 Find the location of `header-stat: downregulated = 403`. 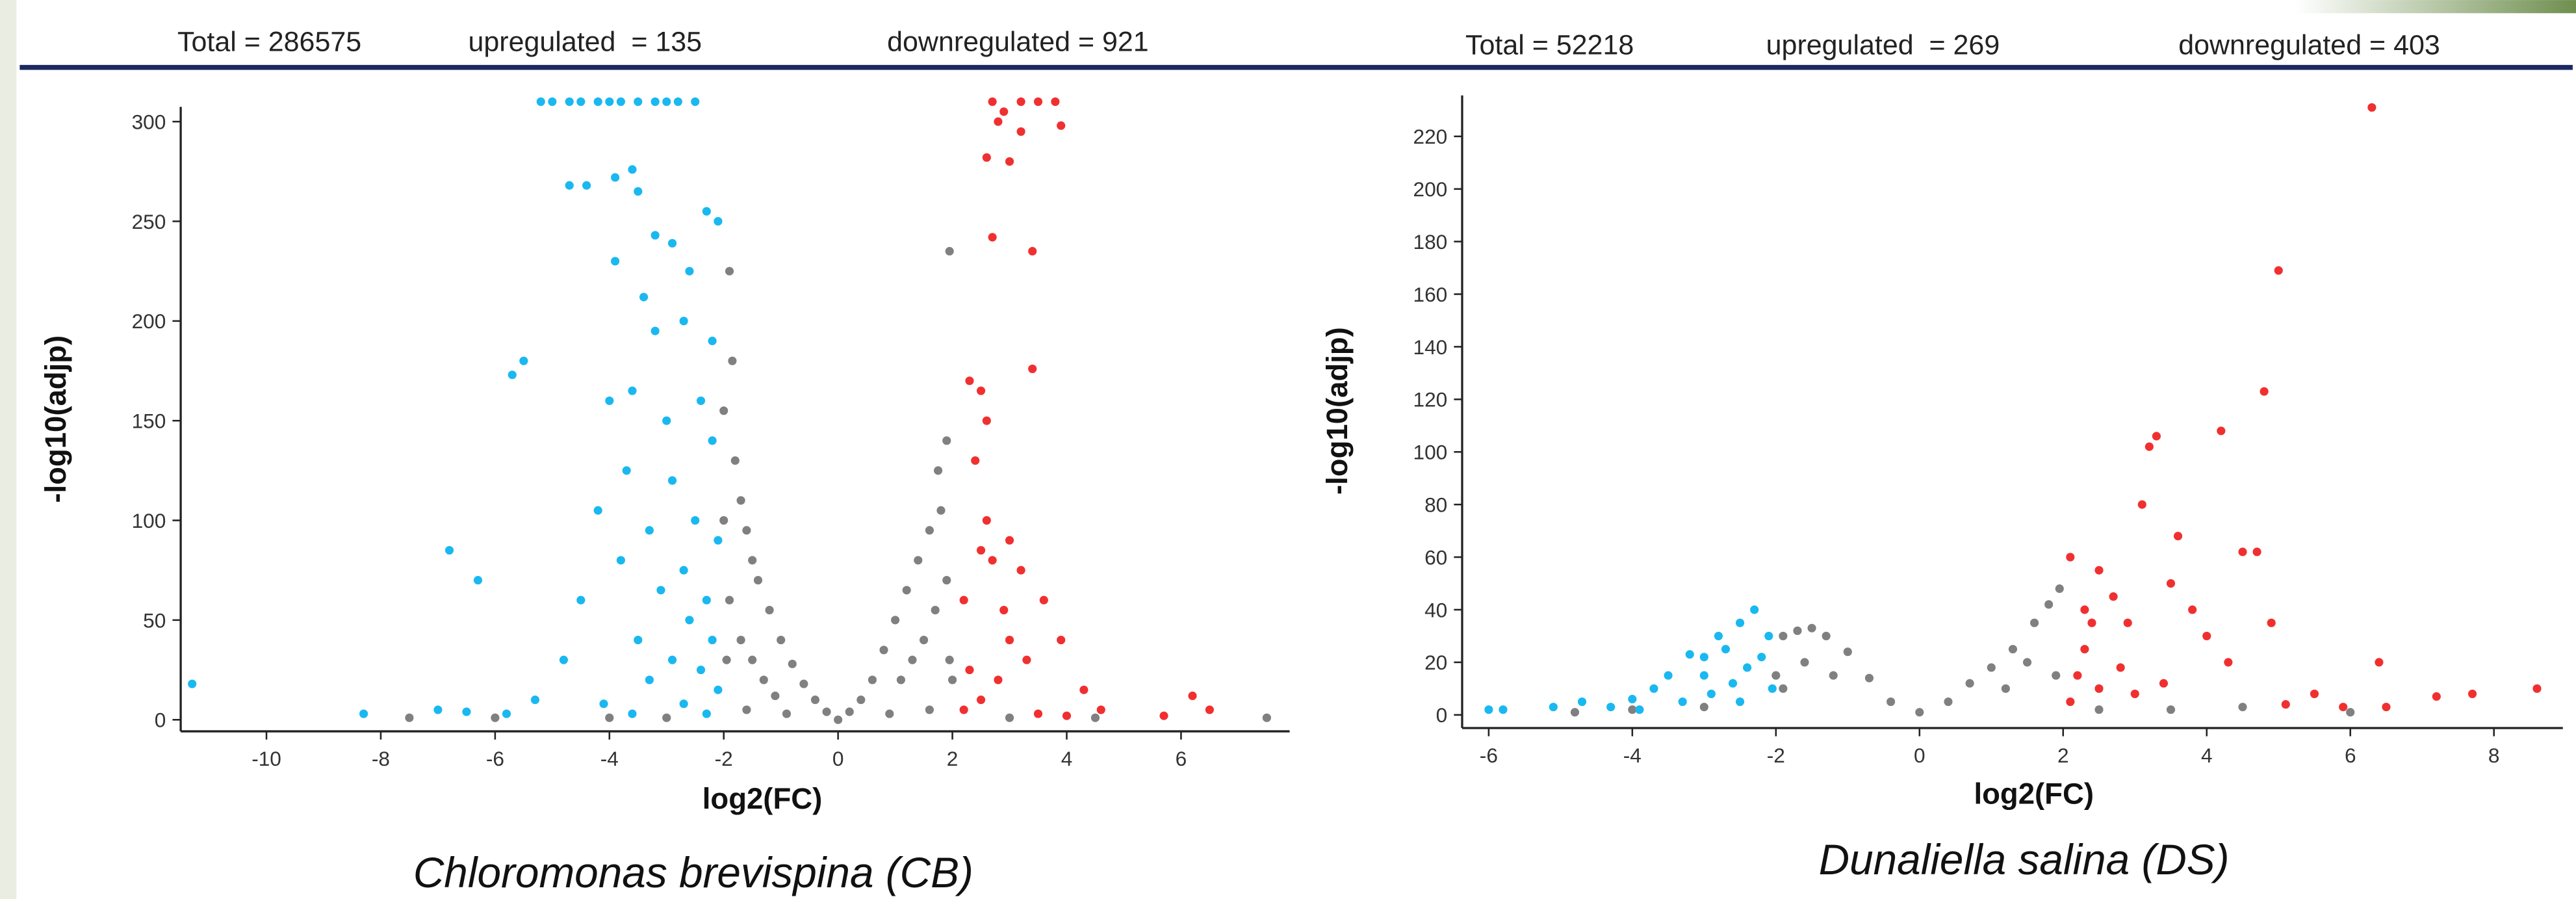

header-stat: downregulated = 403 is located at coordinates (2309, 45).